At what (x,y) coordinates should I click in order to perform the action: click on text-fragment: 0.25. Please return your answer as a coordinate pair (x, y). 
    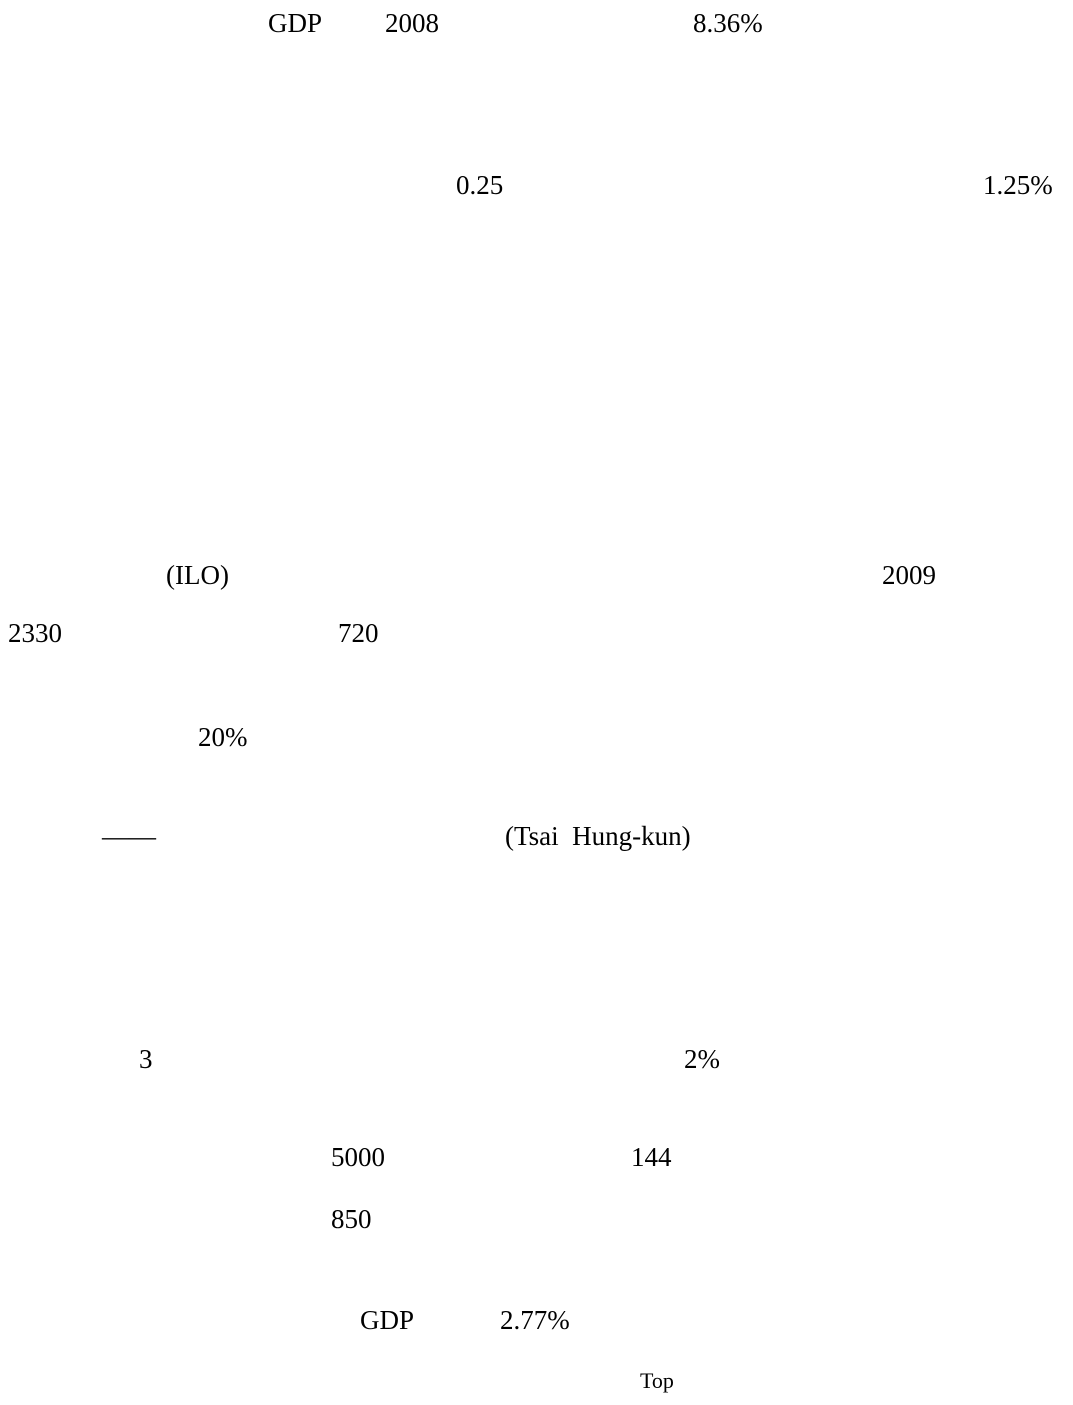
    Looking at the image, I should click on (480, 185).